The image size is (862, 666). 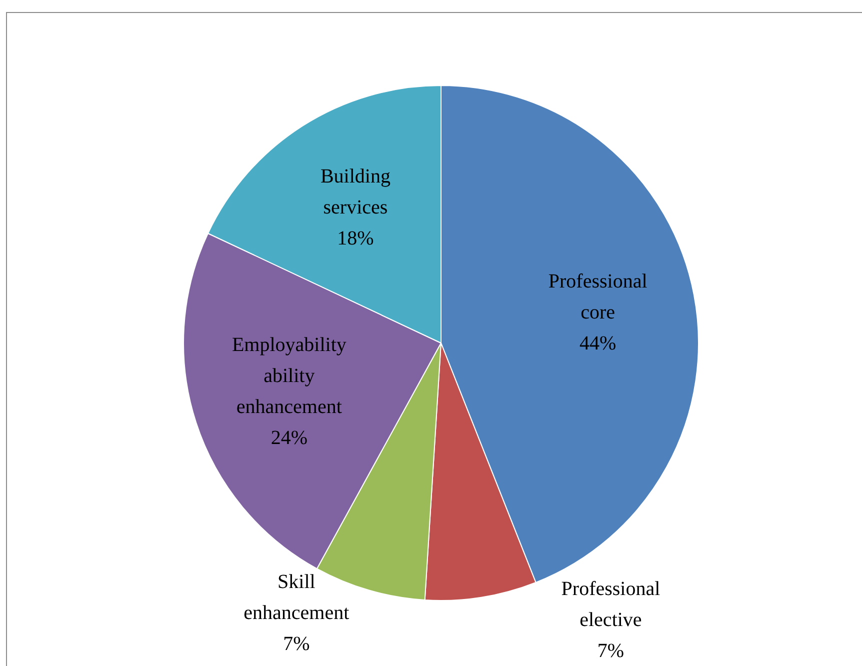 I want to click on slice-label: Professional core, so click(x=598, y=297).